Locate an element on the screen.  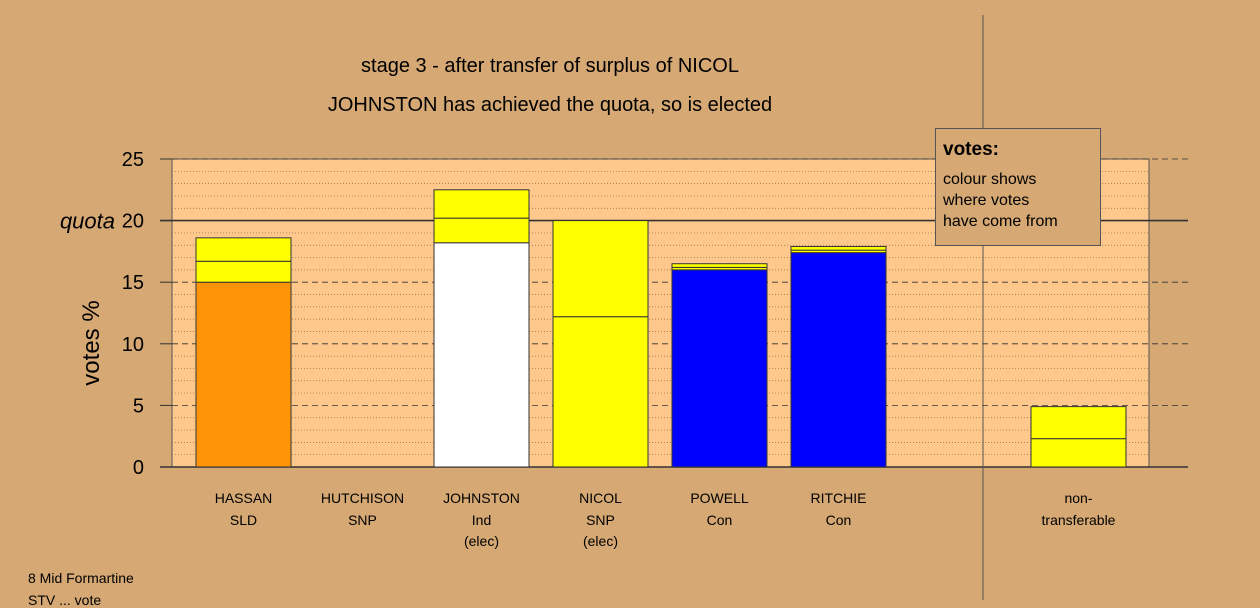
quota-label: quota is located at coordinates (87, 221).